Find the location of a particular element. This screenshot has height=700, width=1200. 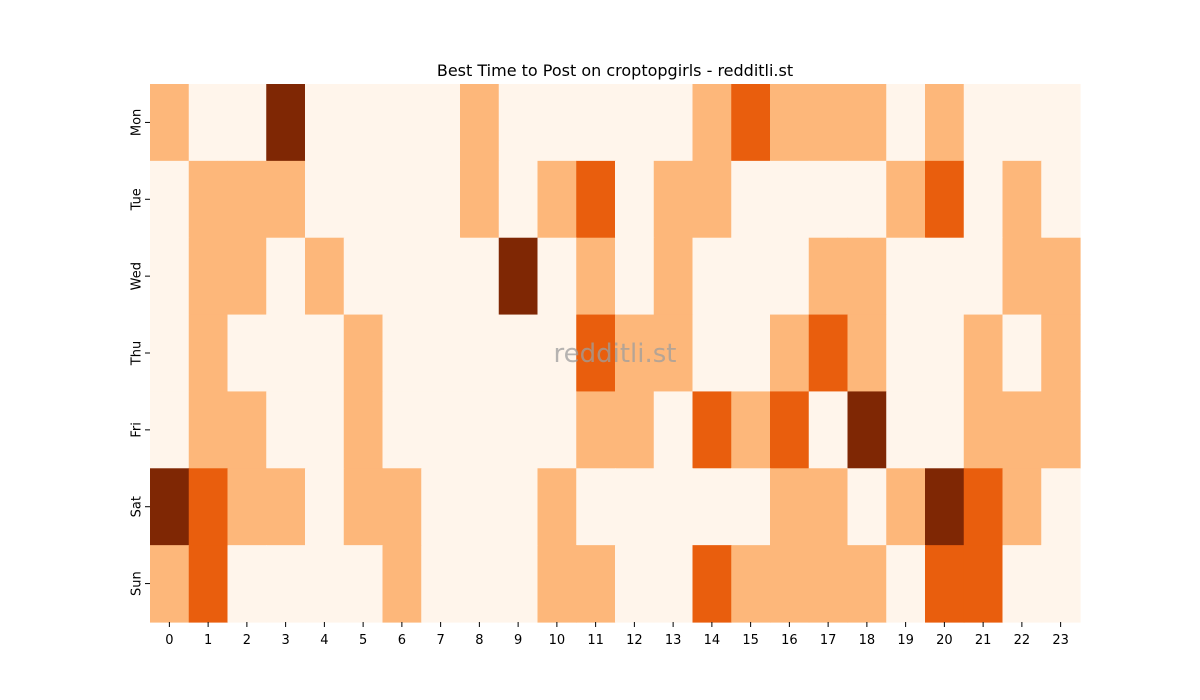

x-tick-label: 22 is located at coordinates (1022, 640).